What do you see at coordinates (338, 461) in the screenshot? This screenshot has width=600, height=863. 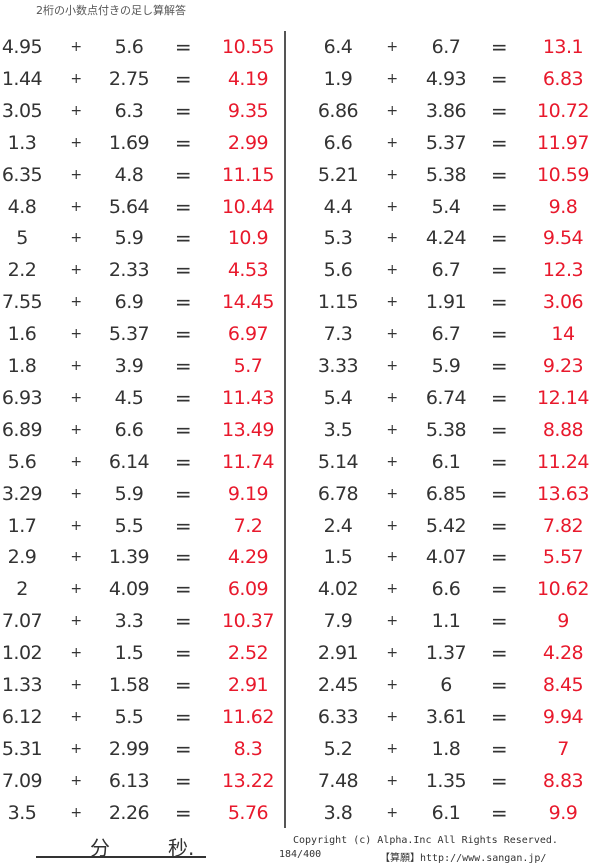 I see `addend-a: 5.14` at bounding box center [338, 461].